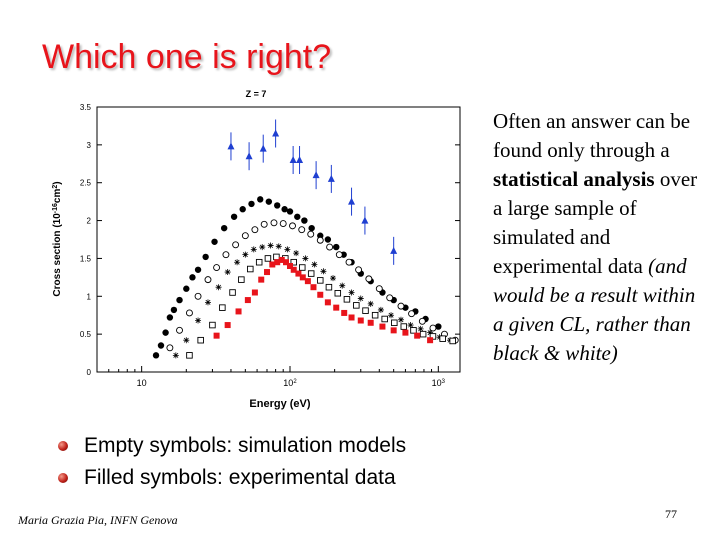  Describe the element at coordinates (671, 514) in the screenshot. I see `page-number: 77` at that location.